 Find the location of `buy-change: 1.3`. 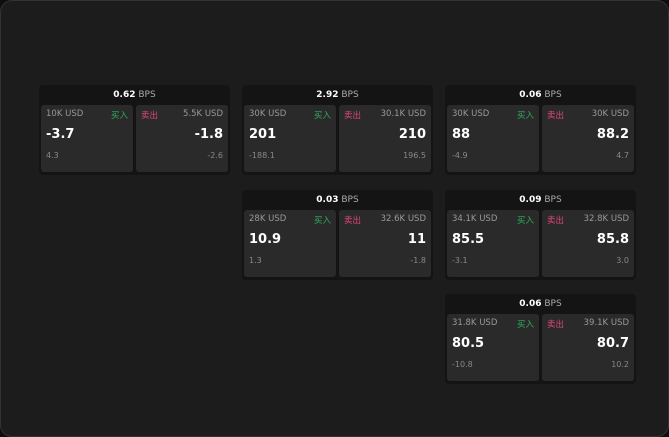

buy-change: 1.3 is located at coordinates (255, 260).